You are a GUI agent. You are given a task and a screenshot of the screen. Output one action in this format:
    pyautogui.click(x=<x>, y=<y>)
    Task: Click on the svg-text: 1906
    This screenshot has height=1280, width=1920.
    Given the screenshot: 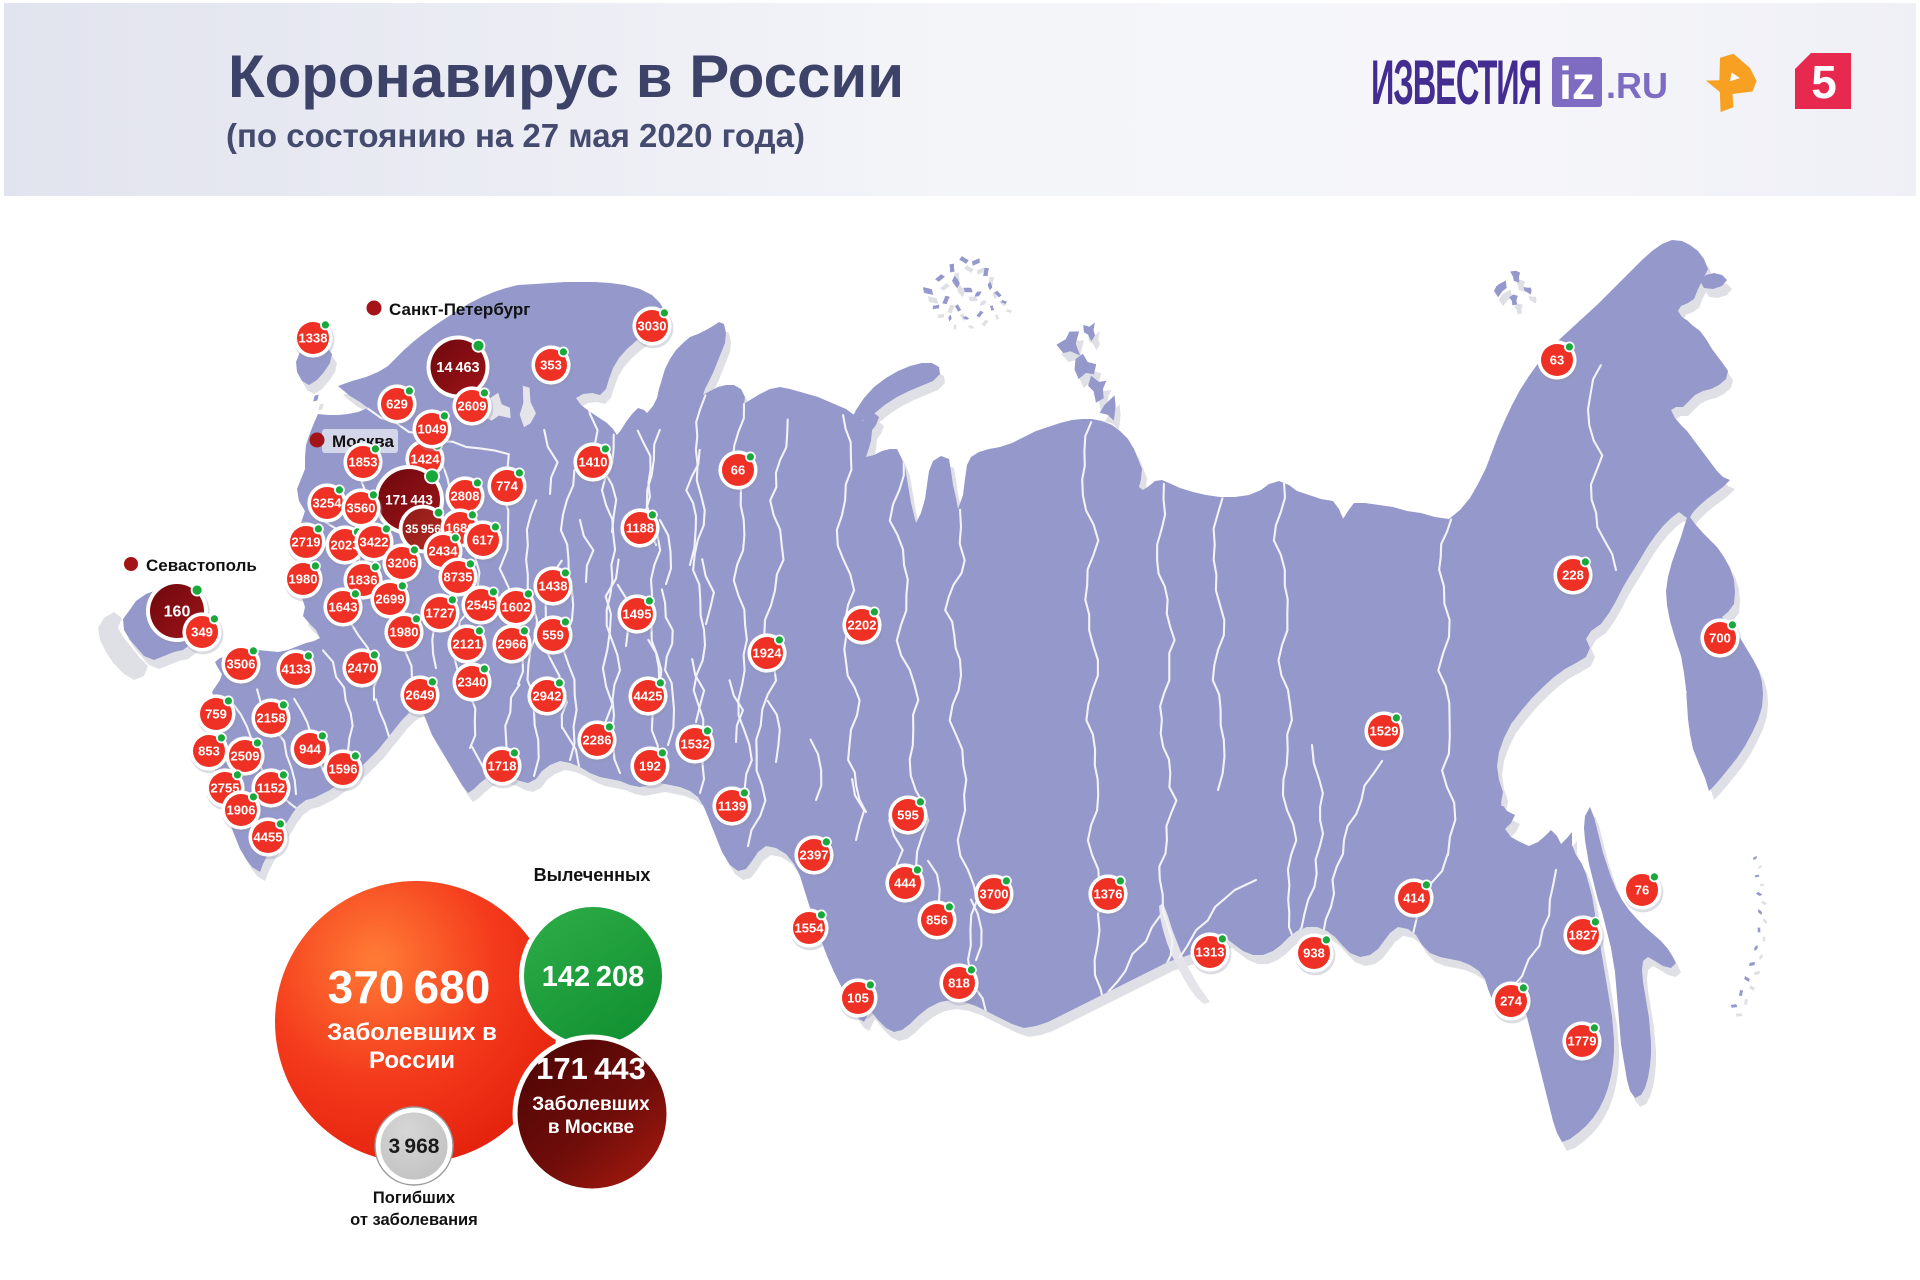 What is the action you would take?
    pyautogui.click(x=241, y=810)
    